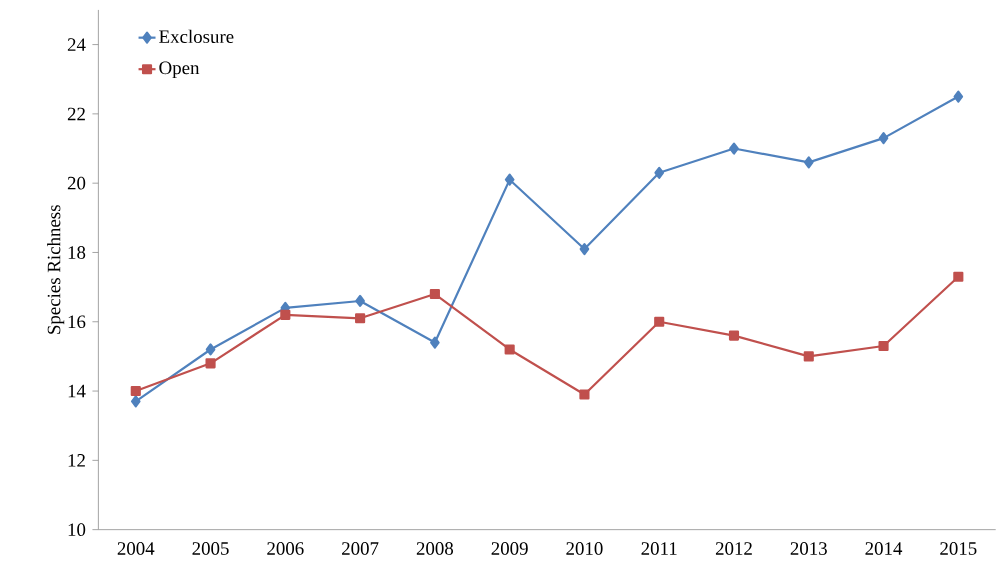  What do you see at coordinates (179, 69) in the screenshot?
I see `legend-label: Open` at bounding box center [179, 69].